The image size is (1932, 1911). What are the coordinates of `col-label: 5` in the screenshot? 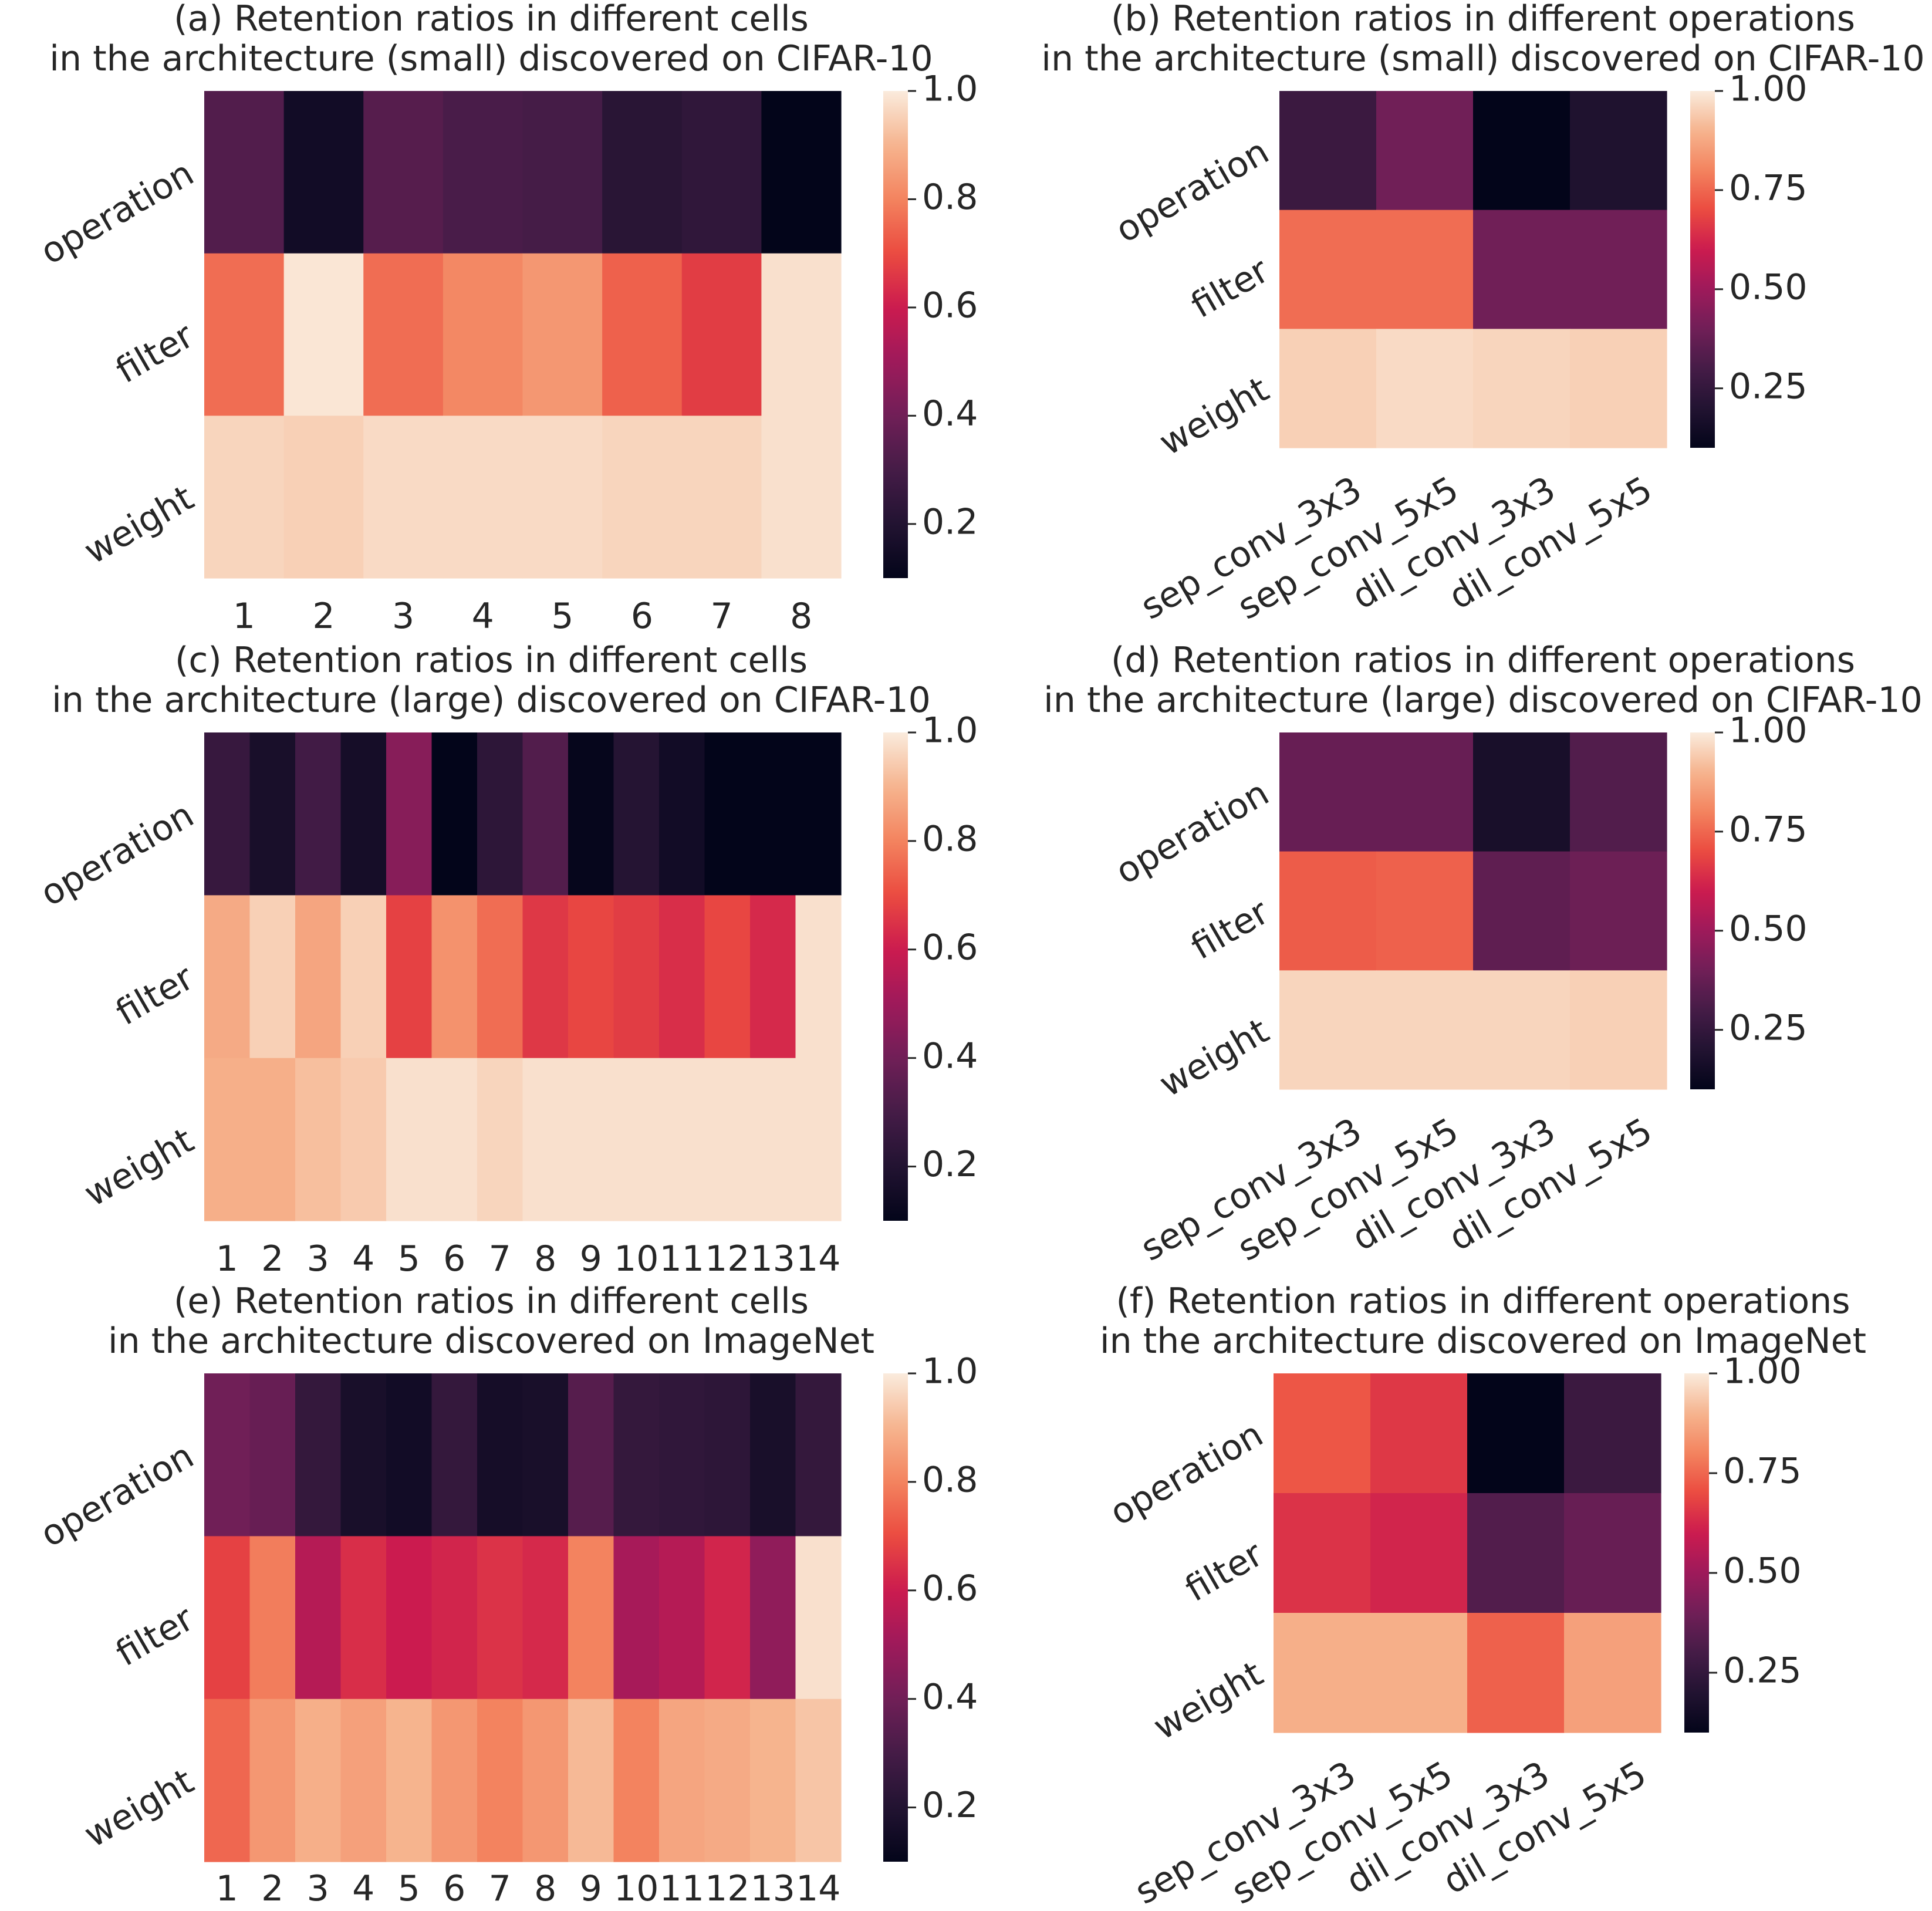 It's located at (409, 1258).